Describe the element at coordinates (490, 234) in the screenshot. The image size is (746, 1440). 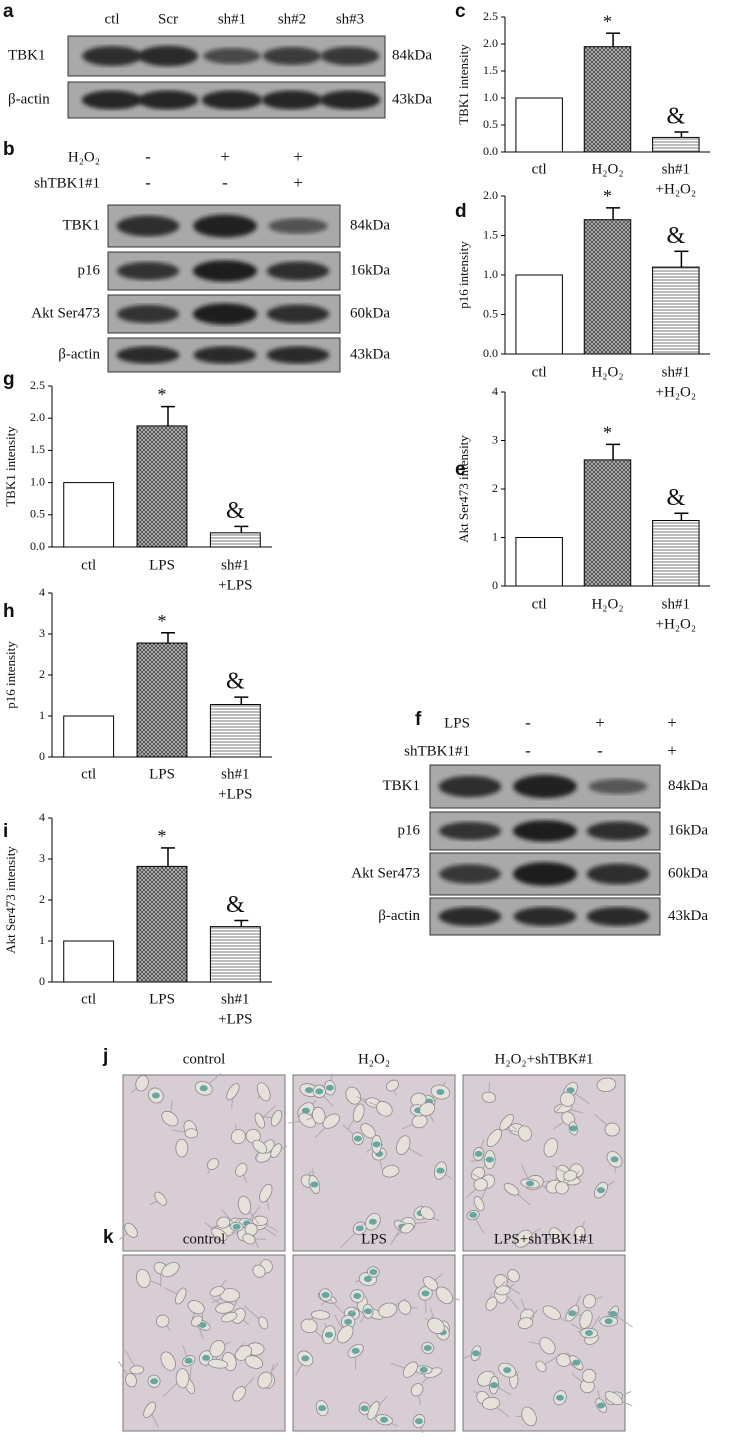
I see `y-tick-label: 1.5` at that location.